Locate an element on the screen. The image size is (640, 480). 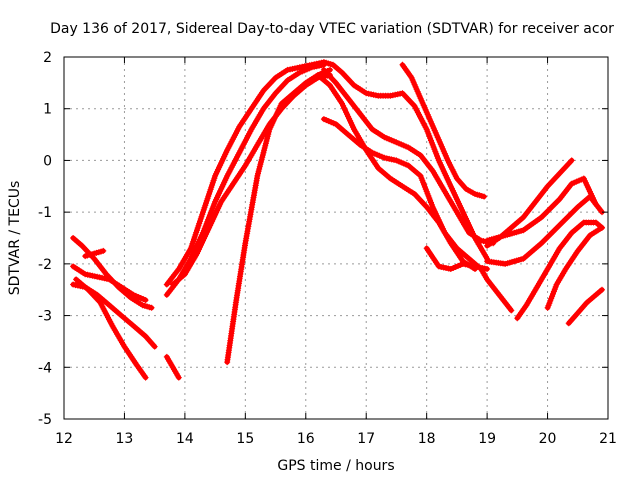
y-tick-label: -1 is located at coordinates (45, 213).